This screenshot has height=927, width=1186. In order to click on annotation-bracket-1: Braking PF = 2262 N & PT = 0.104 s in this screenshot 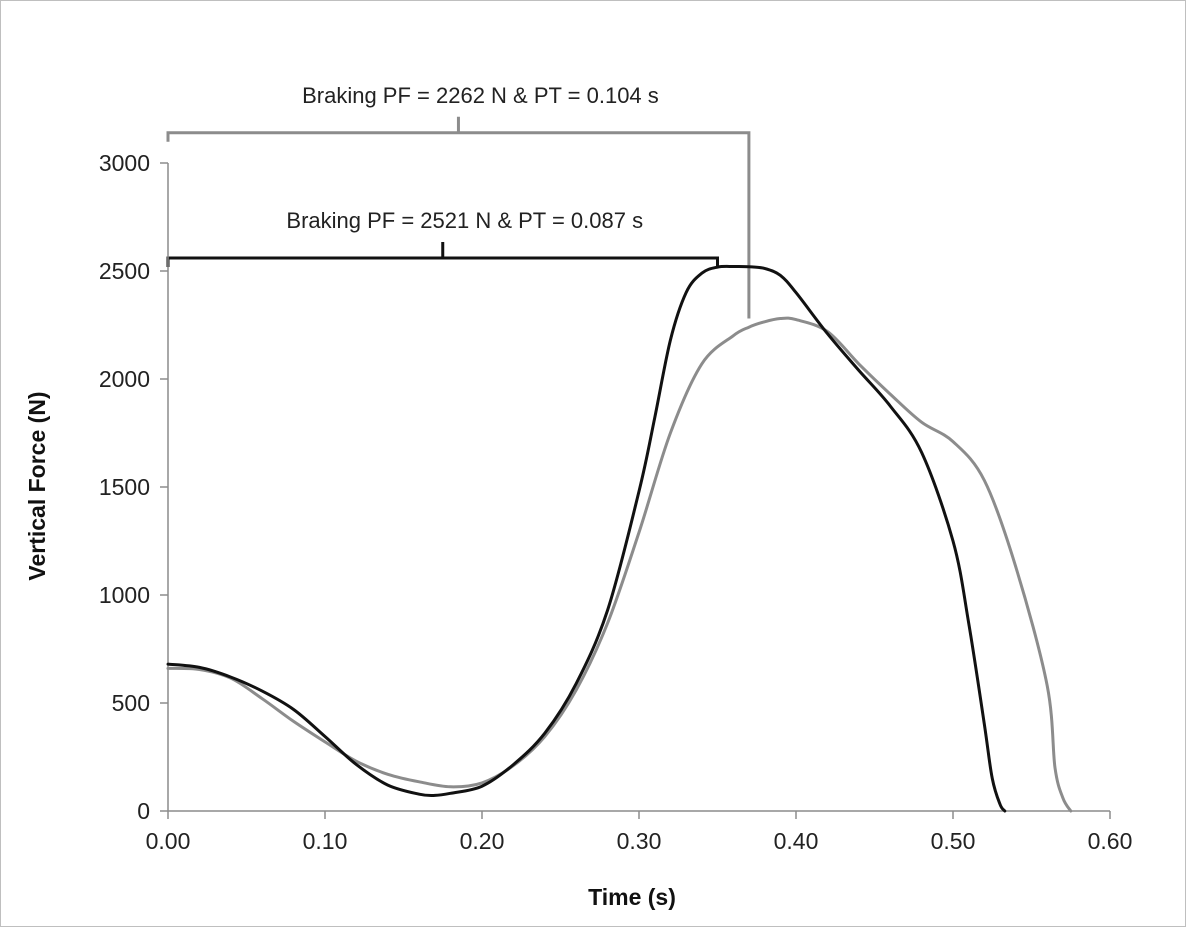, I will do `click(458, 201)`.